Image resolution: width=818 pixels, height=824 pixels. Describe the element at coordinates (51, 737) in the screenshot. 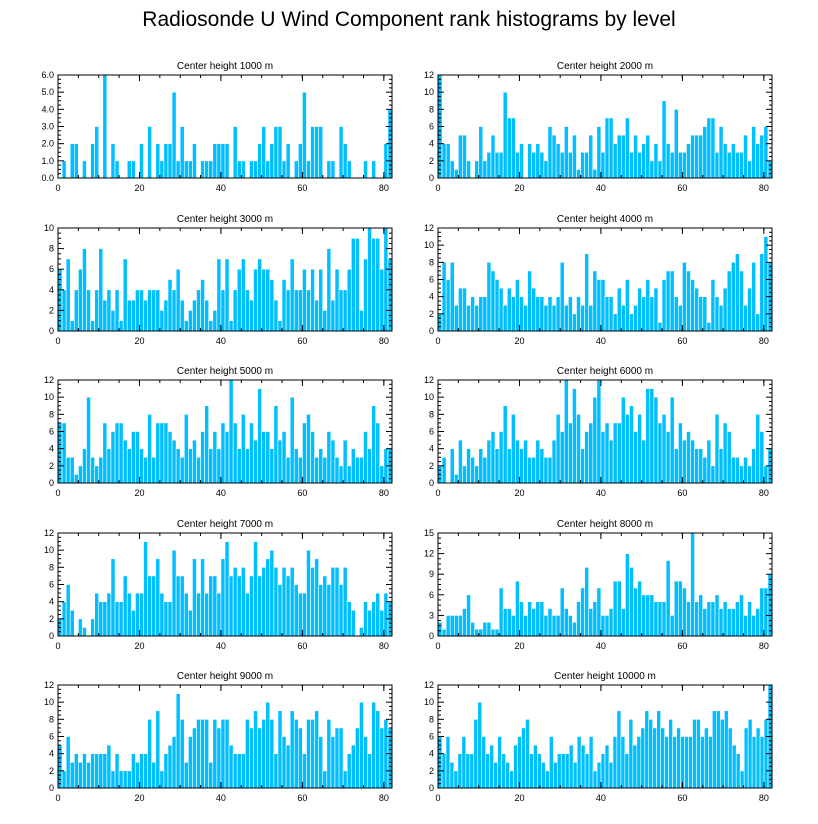

I see `y-tick-label: 6` at that location.